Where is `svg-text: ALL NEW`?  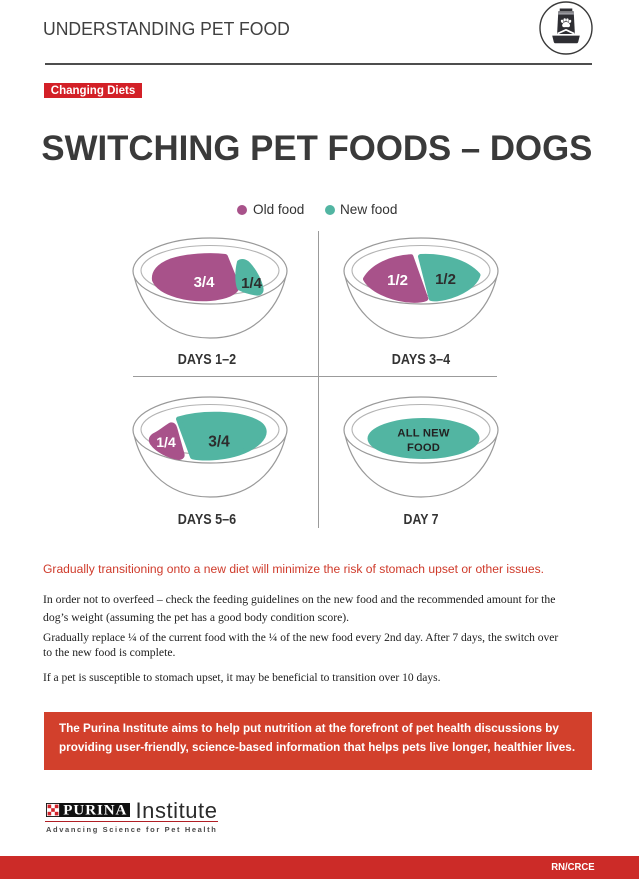 svg-text: ALL NEW is located at coordinates (423, 434).